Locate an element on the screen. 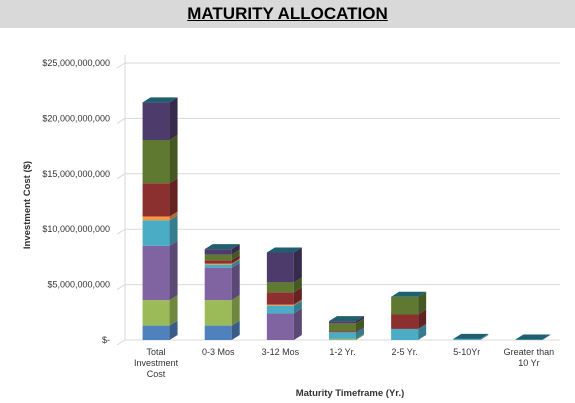  x-tick-label: 0-3 Mos is located at coordinates (218, 352).